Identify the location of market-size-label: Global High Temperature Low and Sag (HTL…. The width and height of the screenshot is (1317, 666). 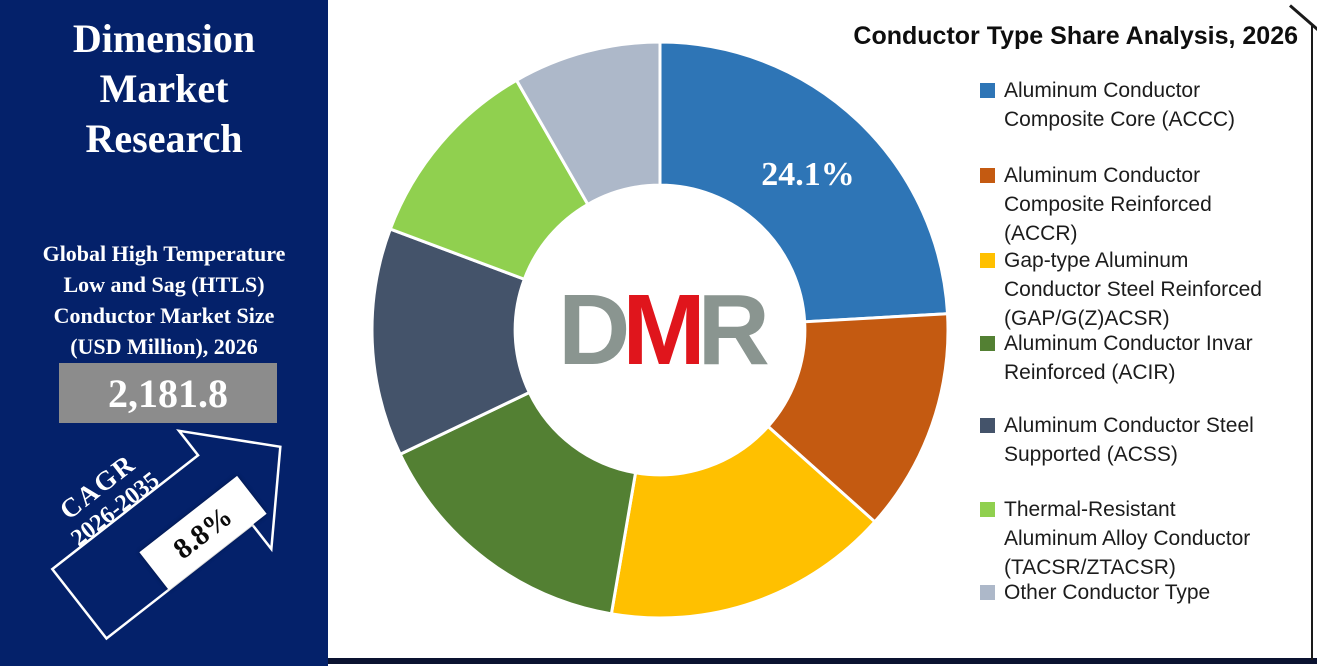
(164, 300).